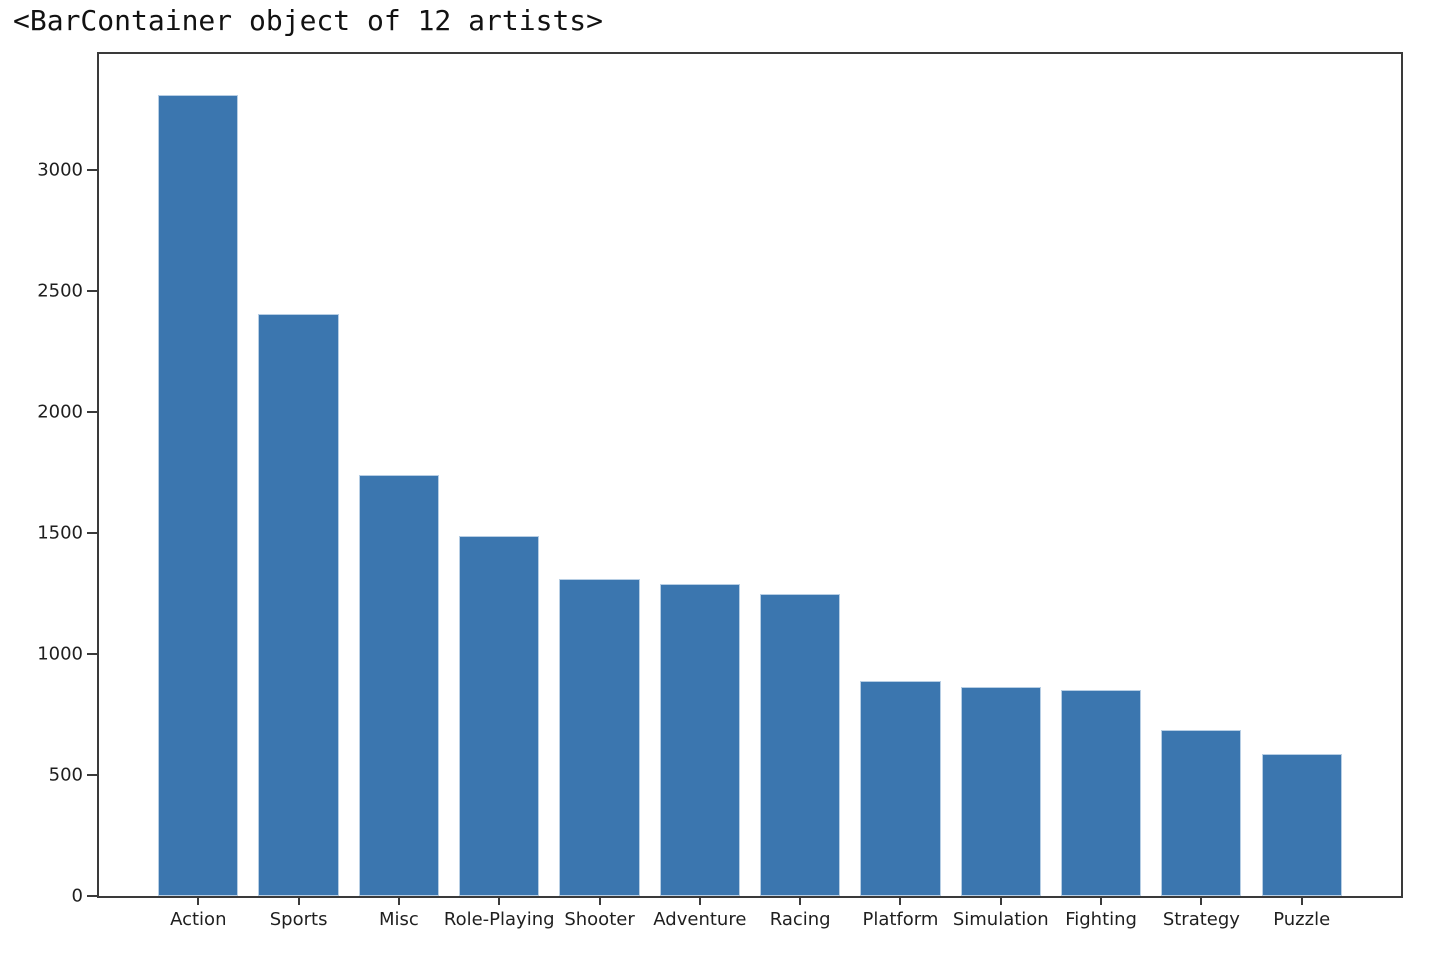 The height and width of the screenshot is (960, 1438). What do you see at coordinates (900, 788) in the screenshot?
I see `bar-platform` at bounding box center [900, 788].